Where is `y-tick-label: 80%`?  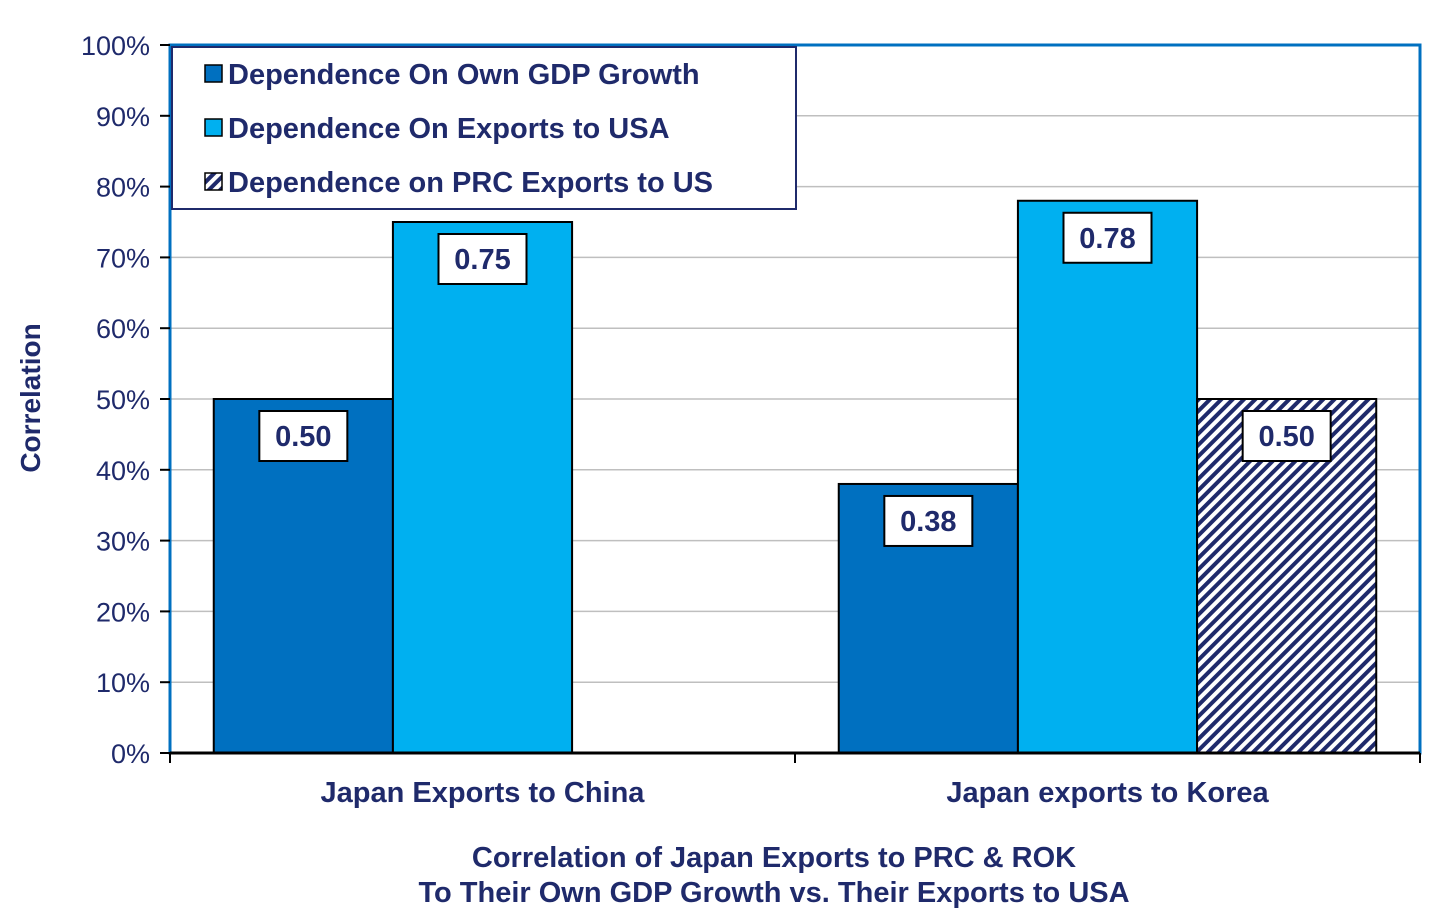 y-tick-label: 80% is located at coordinates (123, 188).